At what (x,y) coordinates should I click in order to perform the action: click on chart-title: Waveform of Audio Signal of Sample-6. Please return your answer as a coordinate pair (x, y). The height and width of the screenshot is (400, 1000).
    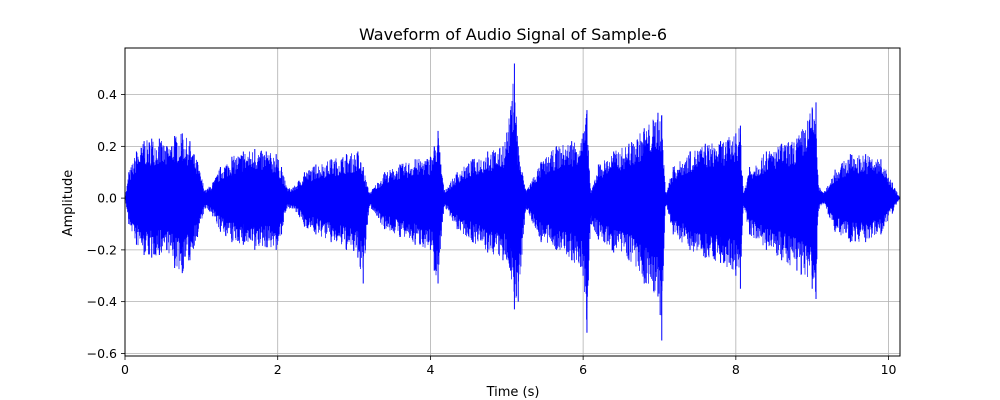
    Looking at the image, I should click on (513, 34).